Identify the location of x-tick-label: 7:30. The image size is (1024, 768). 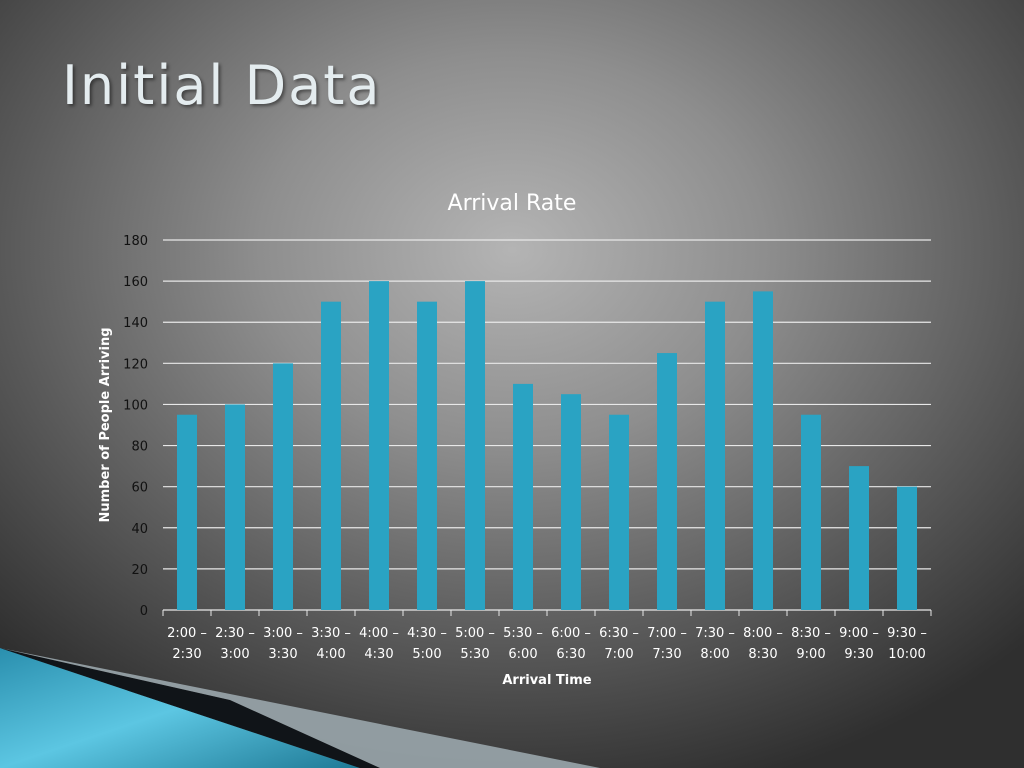
(666, 654).